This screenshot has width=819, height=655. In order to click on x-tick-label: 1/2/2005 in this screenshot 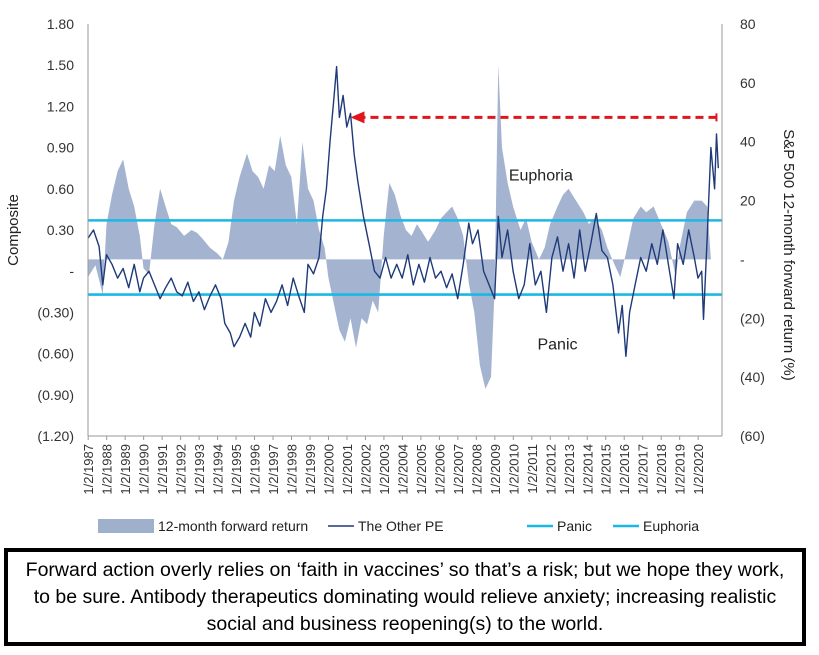, I will do `click(421, 469)`.